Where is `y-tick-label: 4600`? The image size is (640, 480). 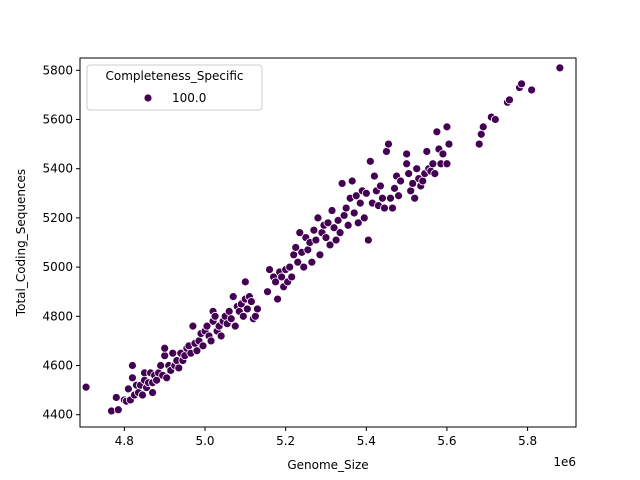 y-tick-label: 4600 is located at coordinates (57, 366).